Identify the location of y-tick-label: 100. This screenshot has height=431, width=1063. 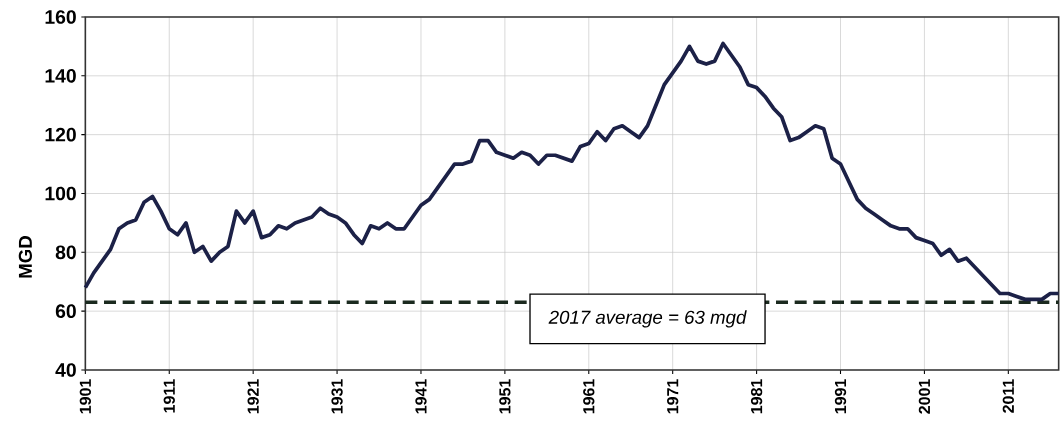
(60, 193).